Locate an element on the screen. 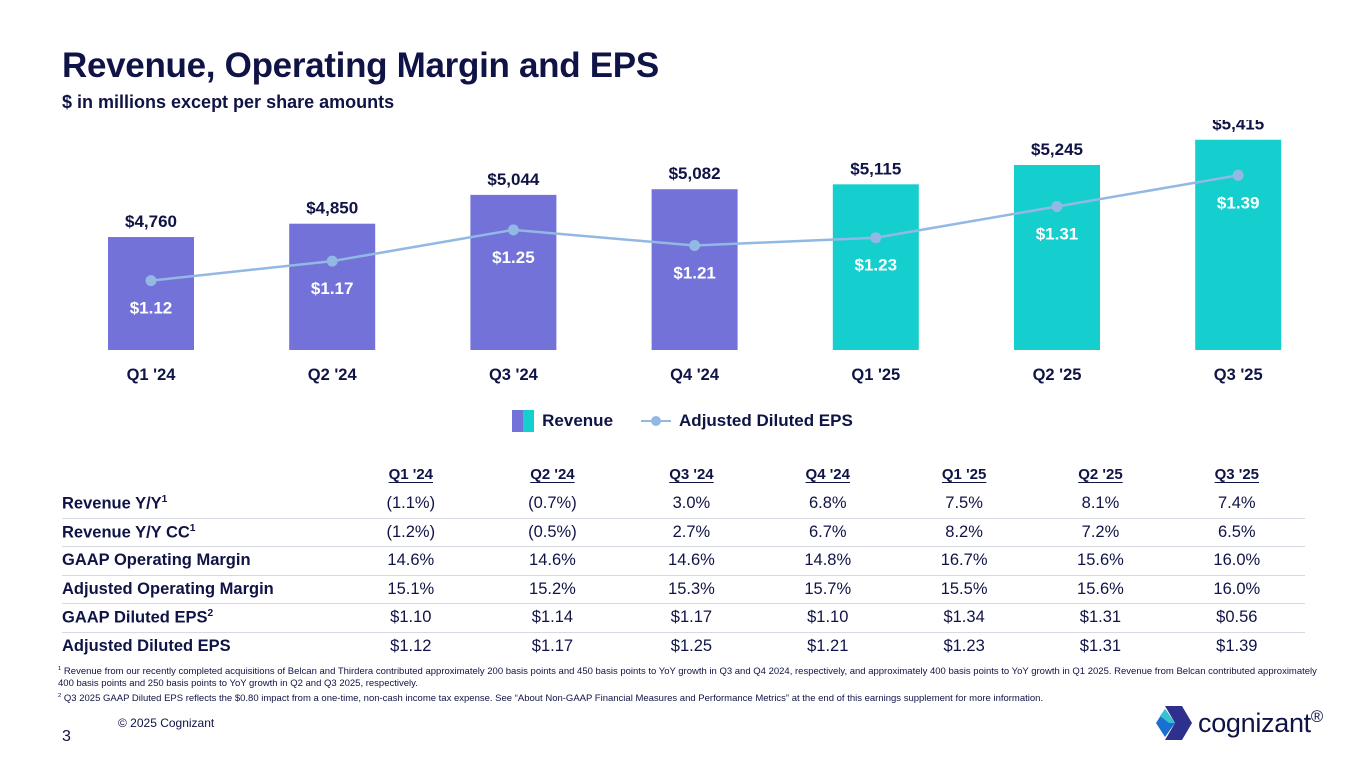 This screenshot has width=1365, height=768. table-cell: 7.4% is located at coordinates (1236, 504).